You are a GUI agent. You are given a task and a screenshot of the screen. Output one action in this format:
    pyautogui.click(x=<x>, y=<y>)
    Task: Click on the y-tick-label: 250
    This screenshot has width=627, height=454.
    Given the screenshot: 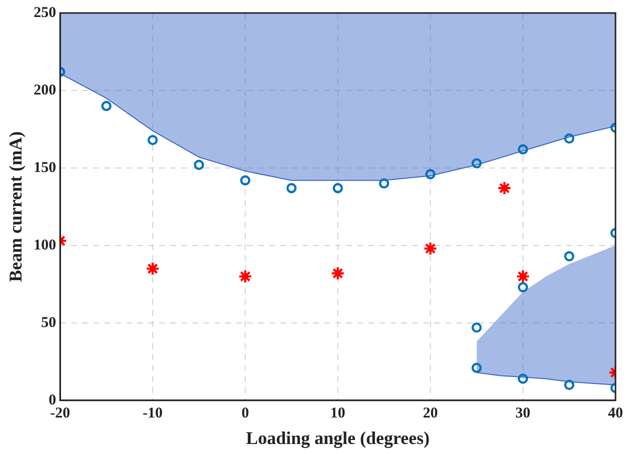 What is the action you would take?
    pyautogui.click(x=45, y=12)
    